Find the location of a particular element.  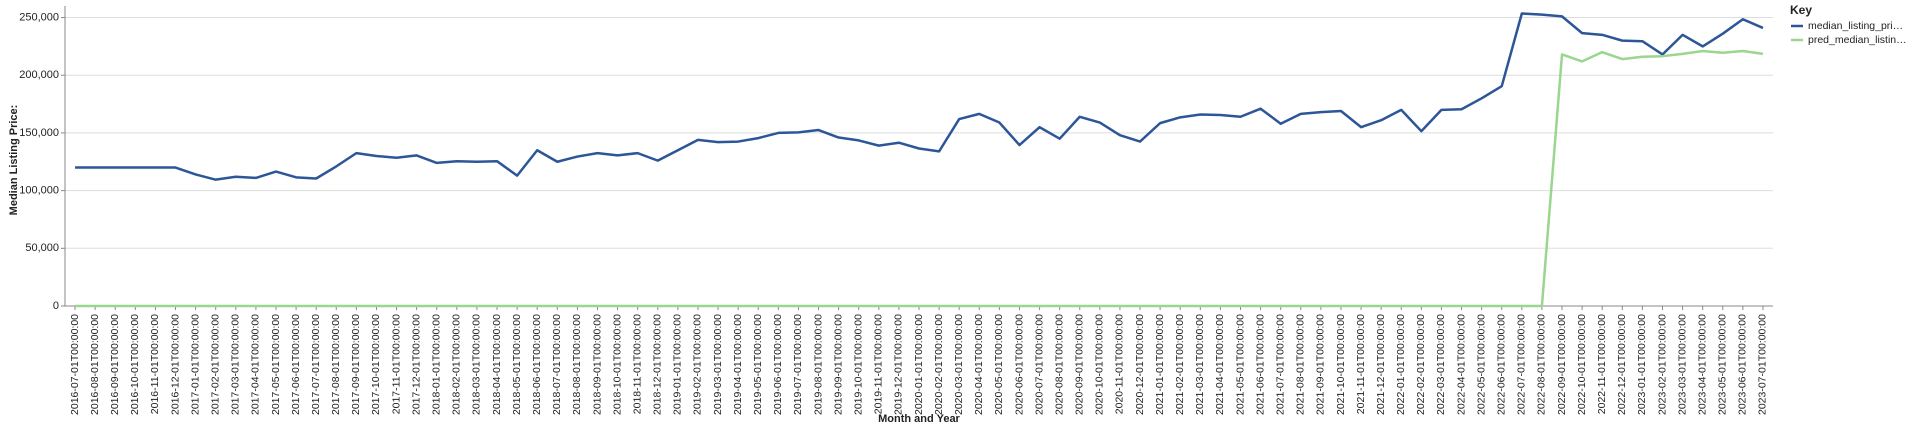

x-tick-label: 2018-01-01T00:00:00 is located at coordinates (437, 364).